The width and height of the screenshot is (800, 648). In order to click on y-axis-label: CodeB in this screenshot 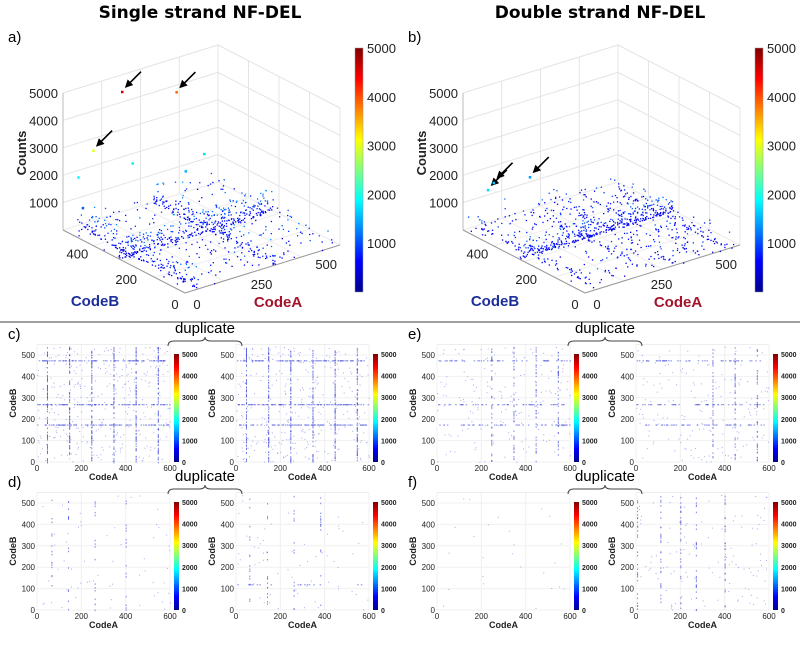, I will do `click(212, 551)`.